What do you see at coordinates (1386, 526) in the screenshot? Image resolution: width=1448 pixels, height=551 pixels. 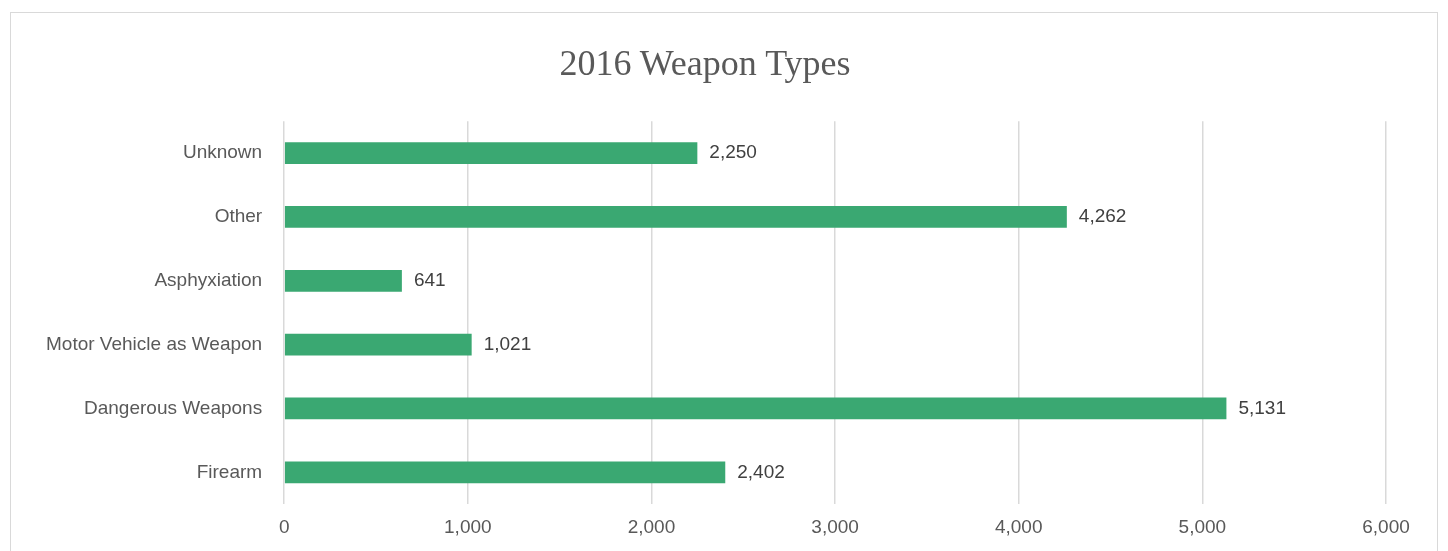 I see `x-tick-label: 6,000` at bounding box center [1386, 526].